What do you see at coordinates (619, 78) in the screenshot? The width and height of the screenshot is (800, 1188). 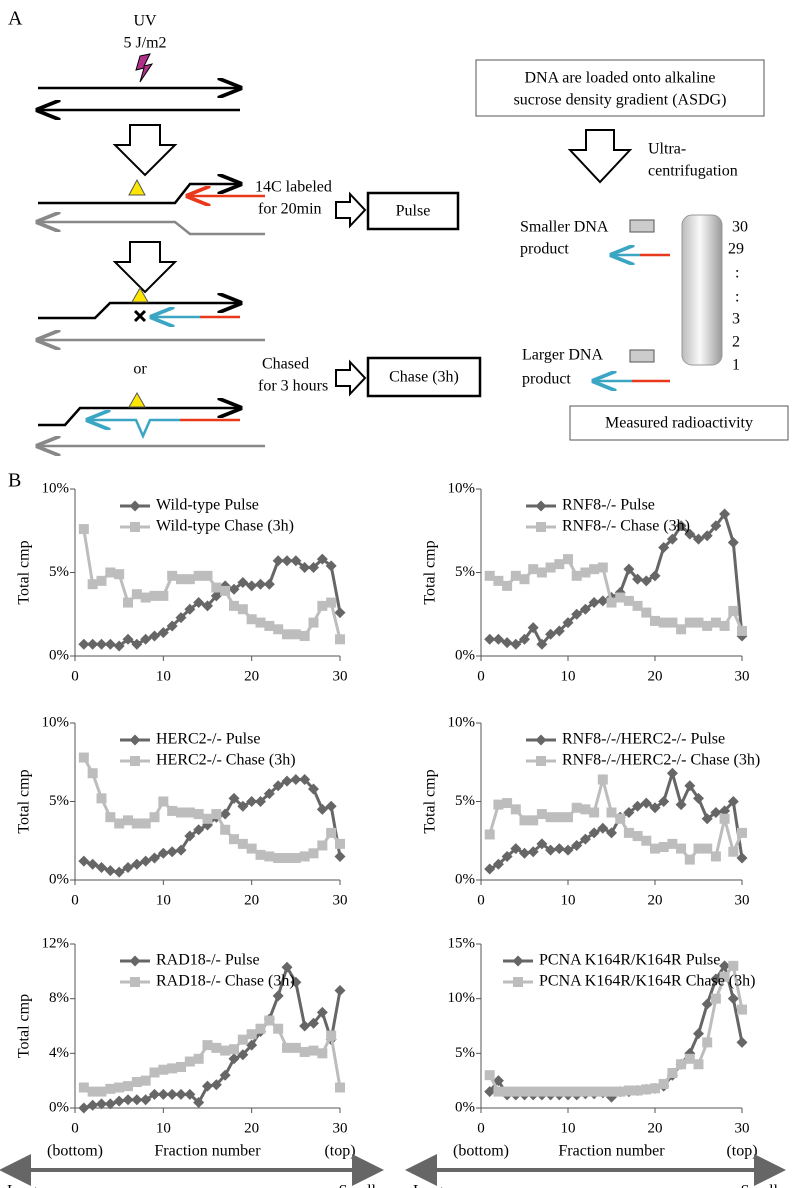 I see `asdg-text: DNA are loaded onto alkaline` at bounding box center [619, 78].